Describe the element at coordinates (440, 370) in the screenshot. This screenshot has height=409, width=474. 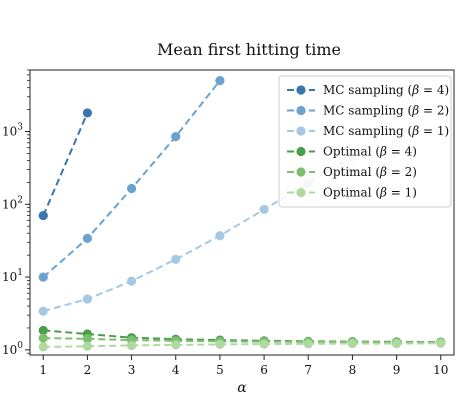
I see `x-tick-label: 10` at that location.